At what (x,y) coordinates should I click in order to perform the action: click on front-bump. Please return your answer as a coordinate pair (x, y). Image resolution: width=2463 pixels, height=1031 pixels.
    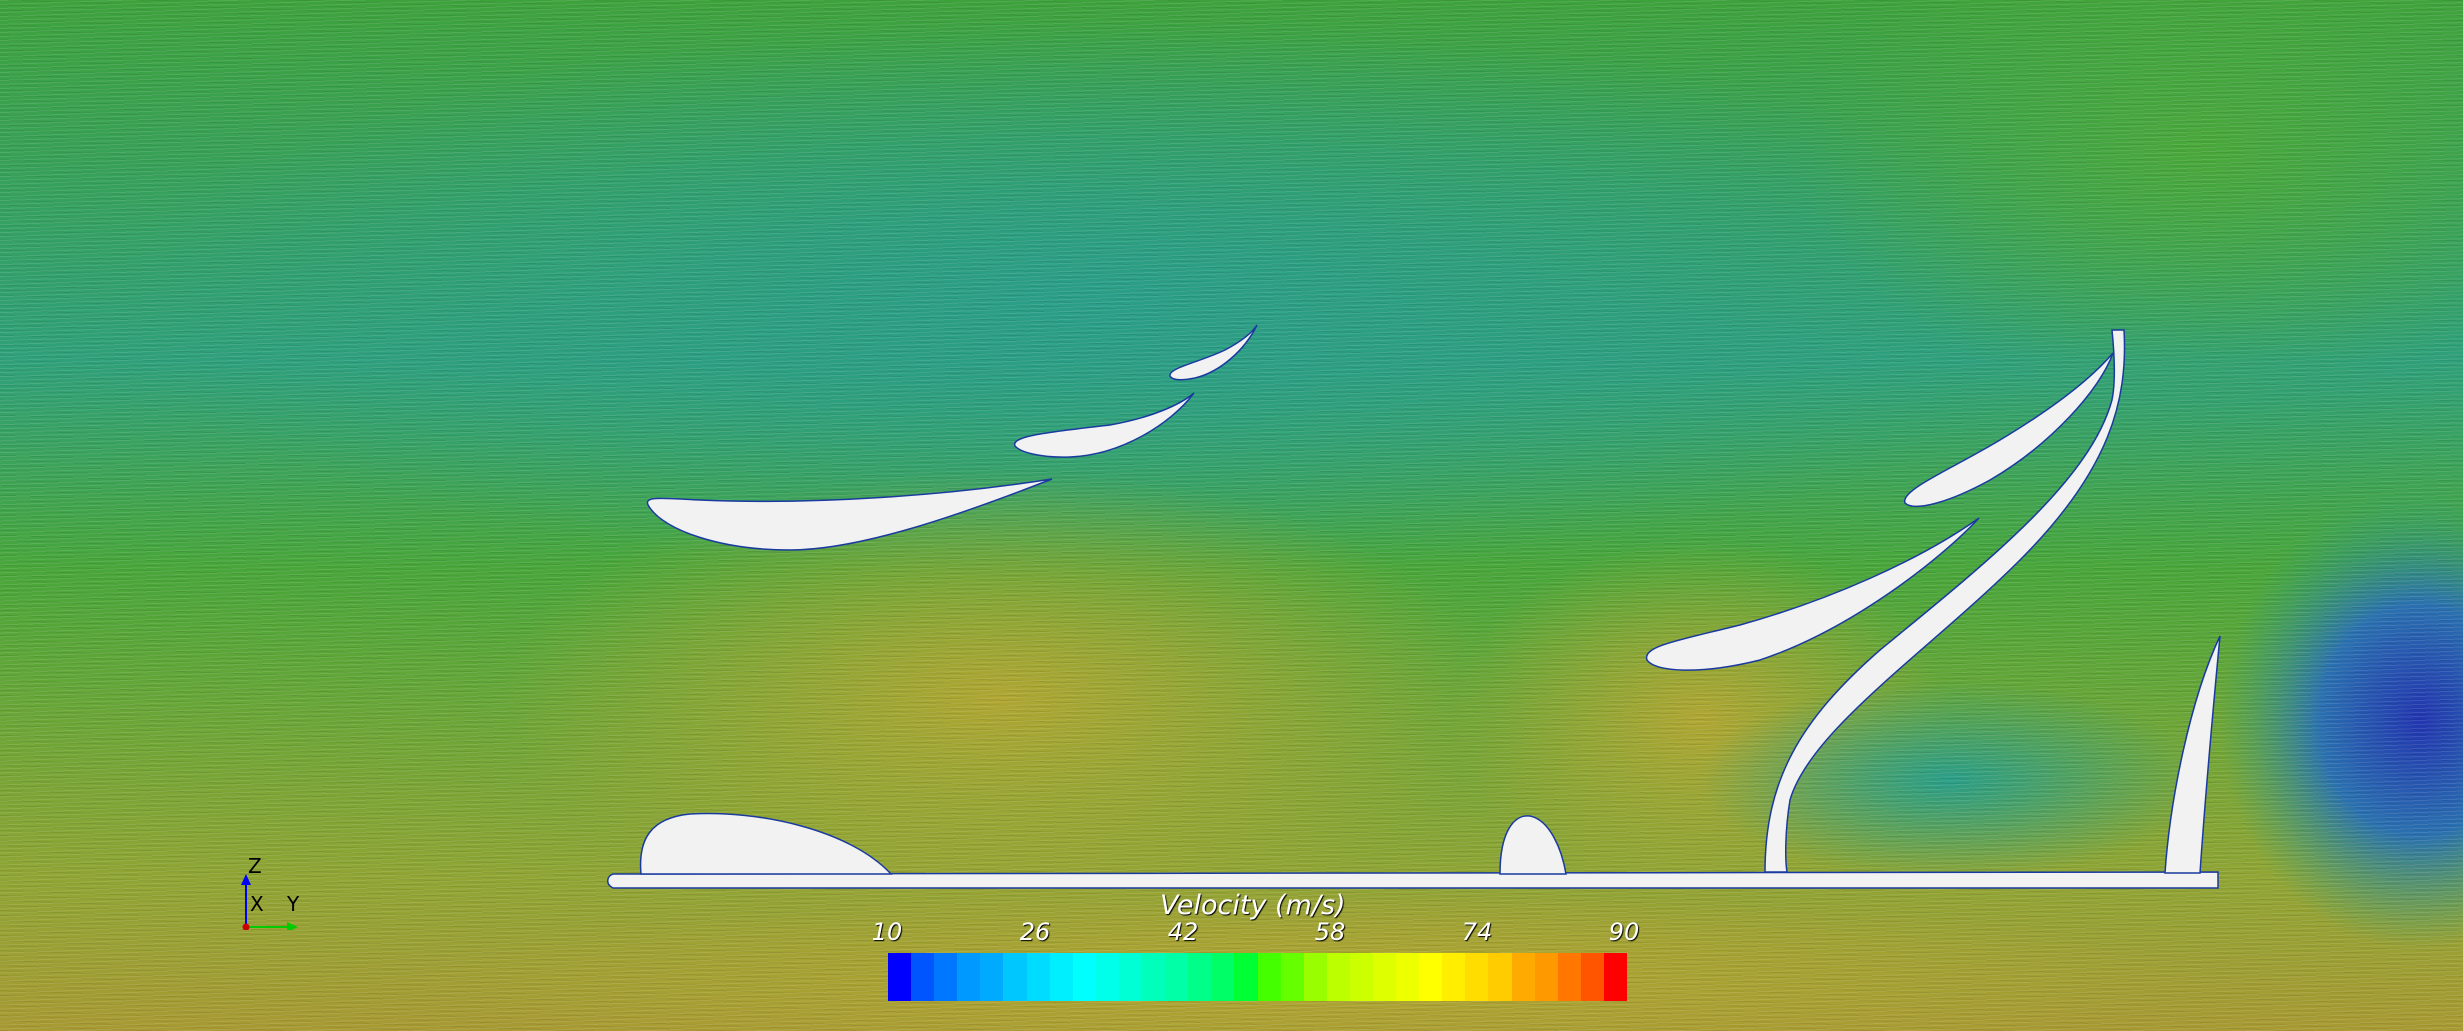
    Looking at the image, I should click on (766, 843).